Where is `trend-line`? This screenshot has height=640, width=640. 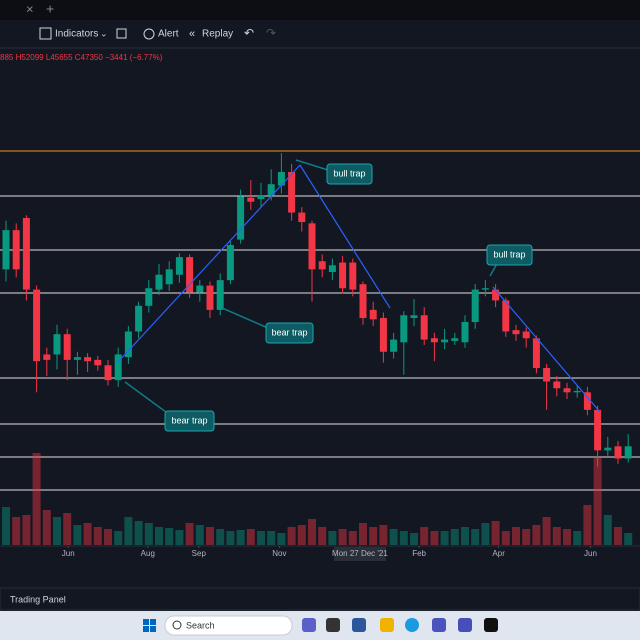 trend-line is located at coordinates (345, 236).